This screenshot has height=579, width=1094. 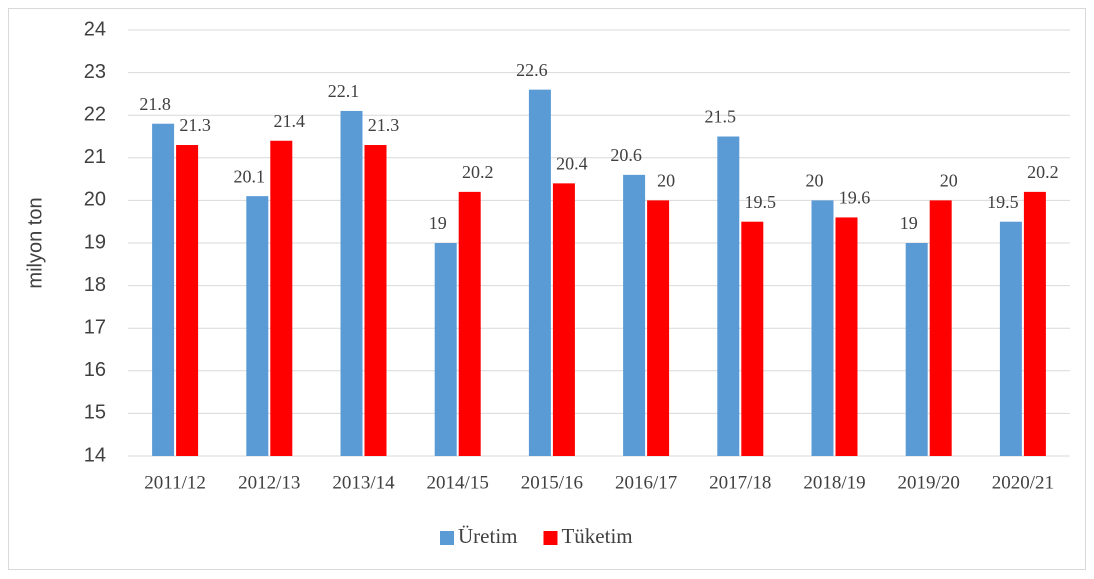 What do you see at coordinates (95, 327) in the screenshot?
I see `y-tick-label: 17` at bounding box center [95, 327].